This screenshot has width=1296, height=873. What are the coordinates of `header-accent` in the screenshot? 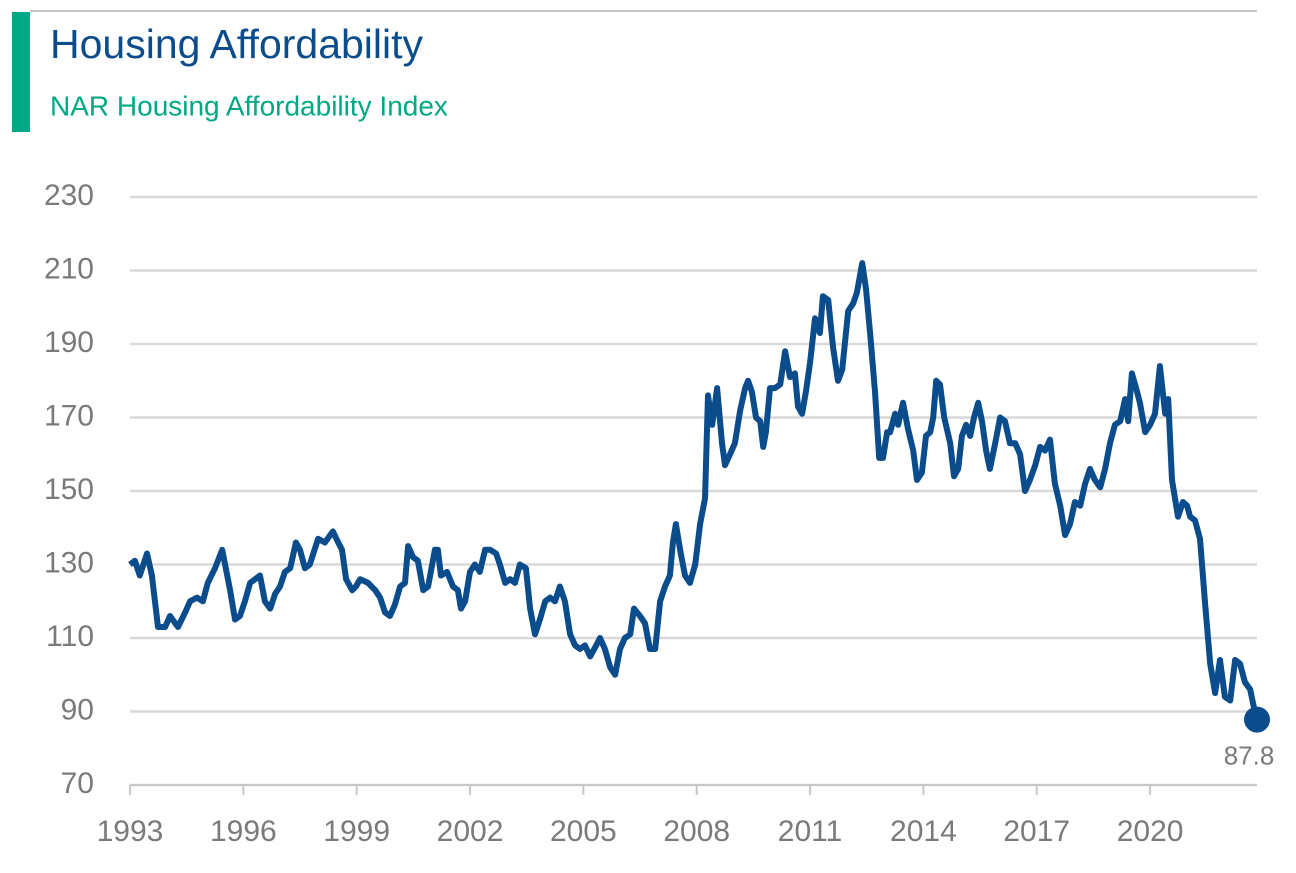 It's located at (21, 72).